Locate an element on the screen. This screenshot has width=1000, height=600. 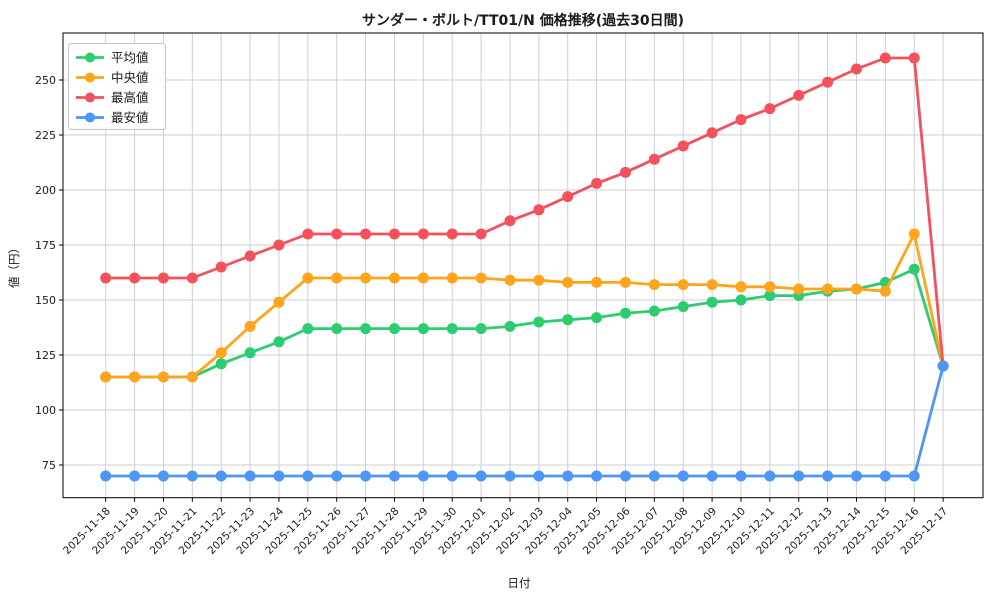
y-tick-label: 200 is located at coordinates (45, 190).